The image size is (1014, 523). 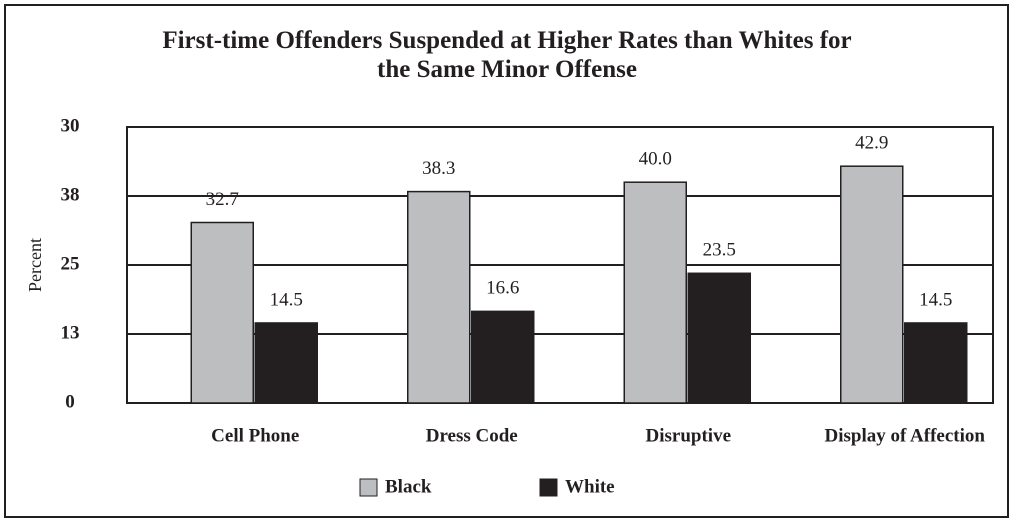 I want to click on y-tick-label: 0, so click(x=70, y=401).